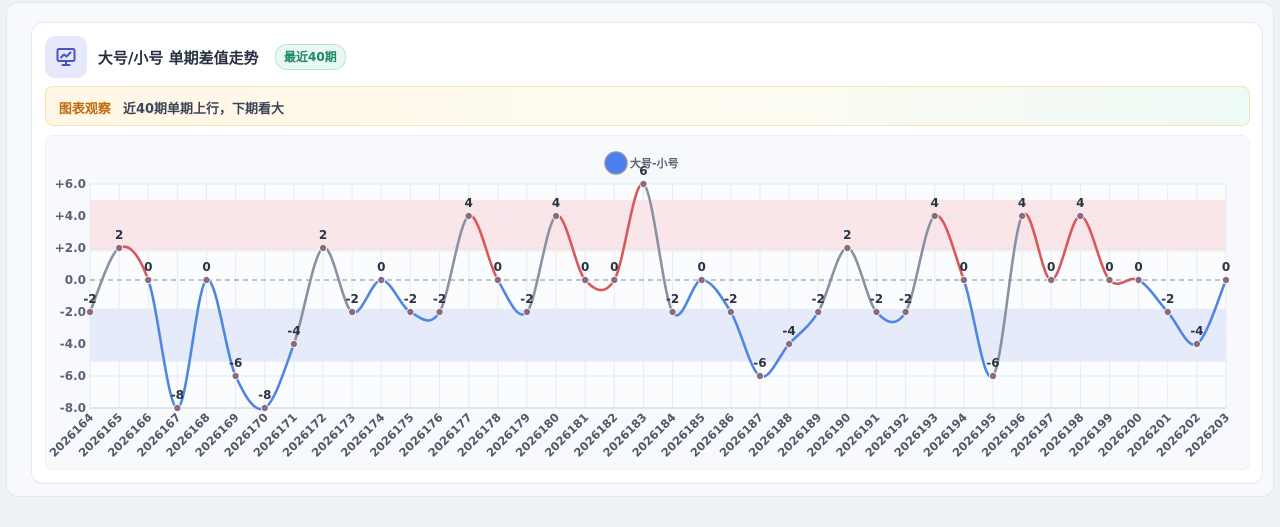 Image resolution: width=1280 pixels, height=527 pixels. I want to click on y-tick-label: 0.0, so click(75, 280).